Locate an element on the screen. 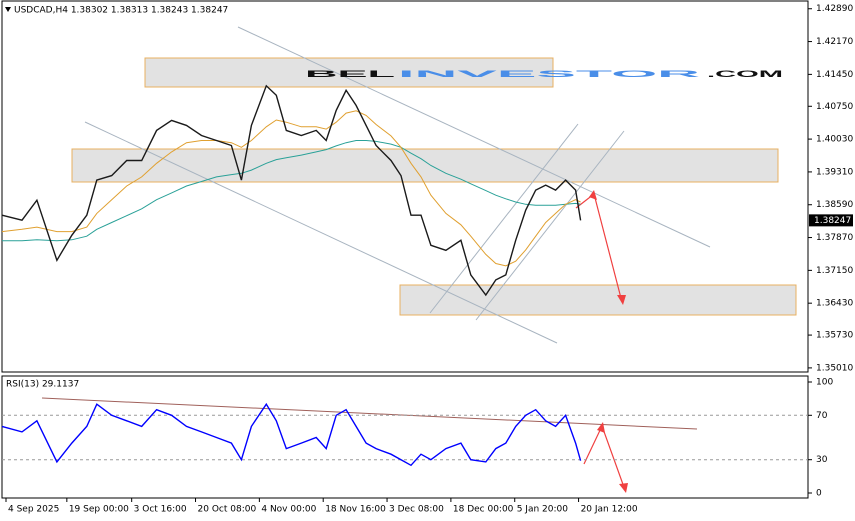 The image size is (855, 521). y-tick-label: 1.39310 is located at coordinates (834, 172).